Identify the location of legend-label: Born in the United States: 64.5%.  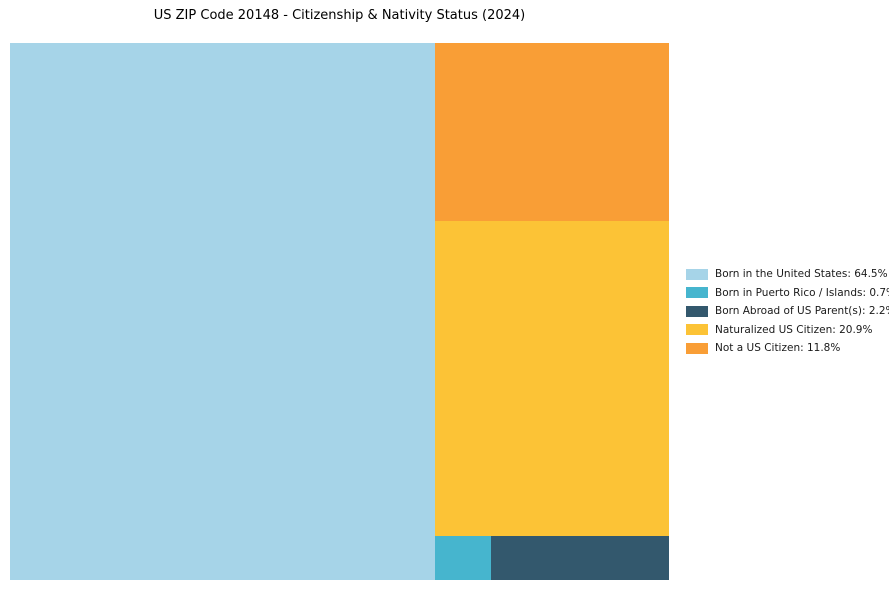
(801, 274).